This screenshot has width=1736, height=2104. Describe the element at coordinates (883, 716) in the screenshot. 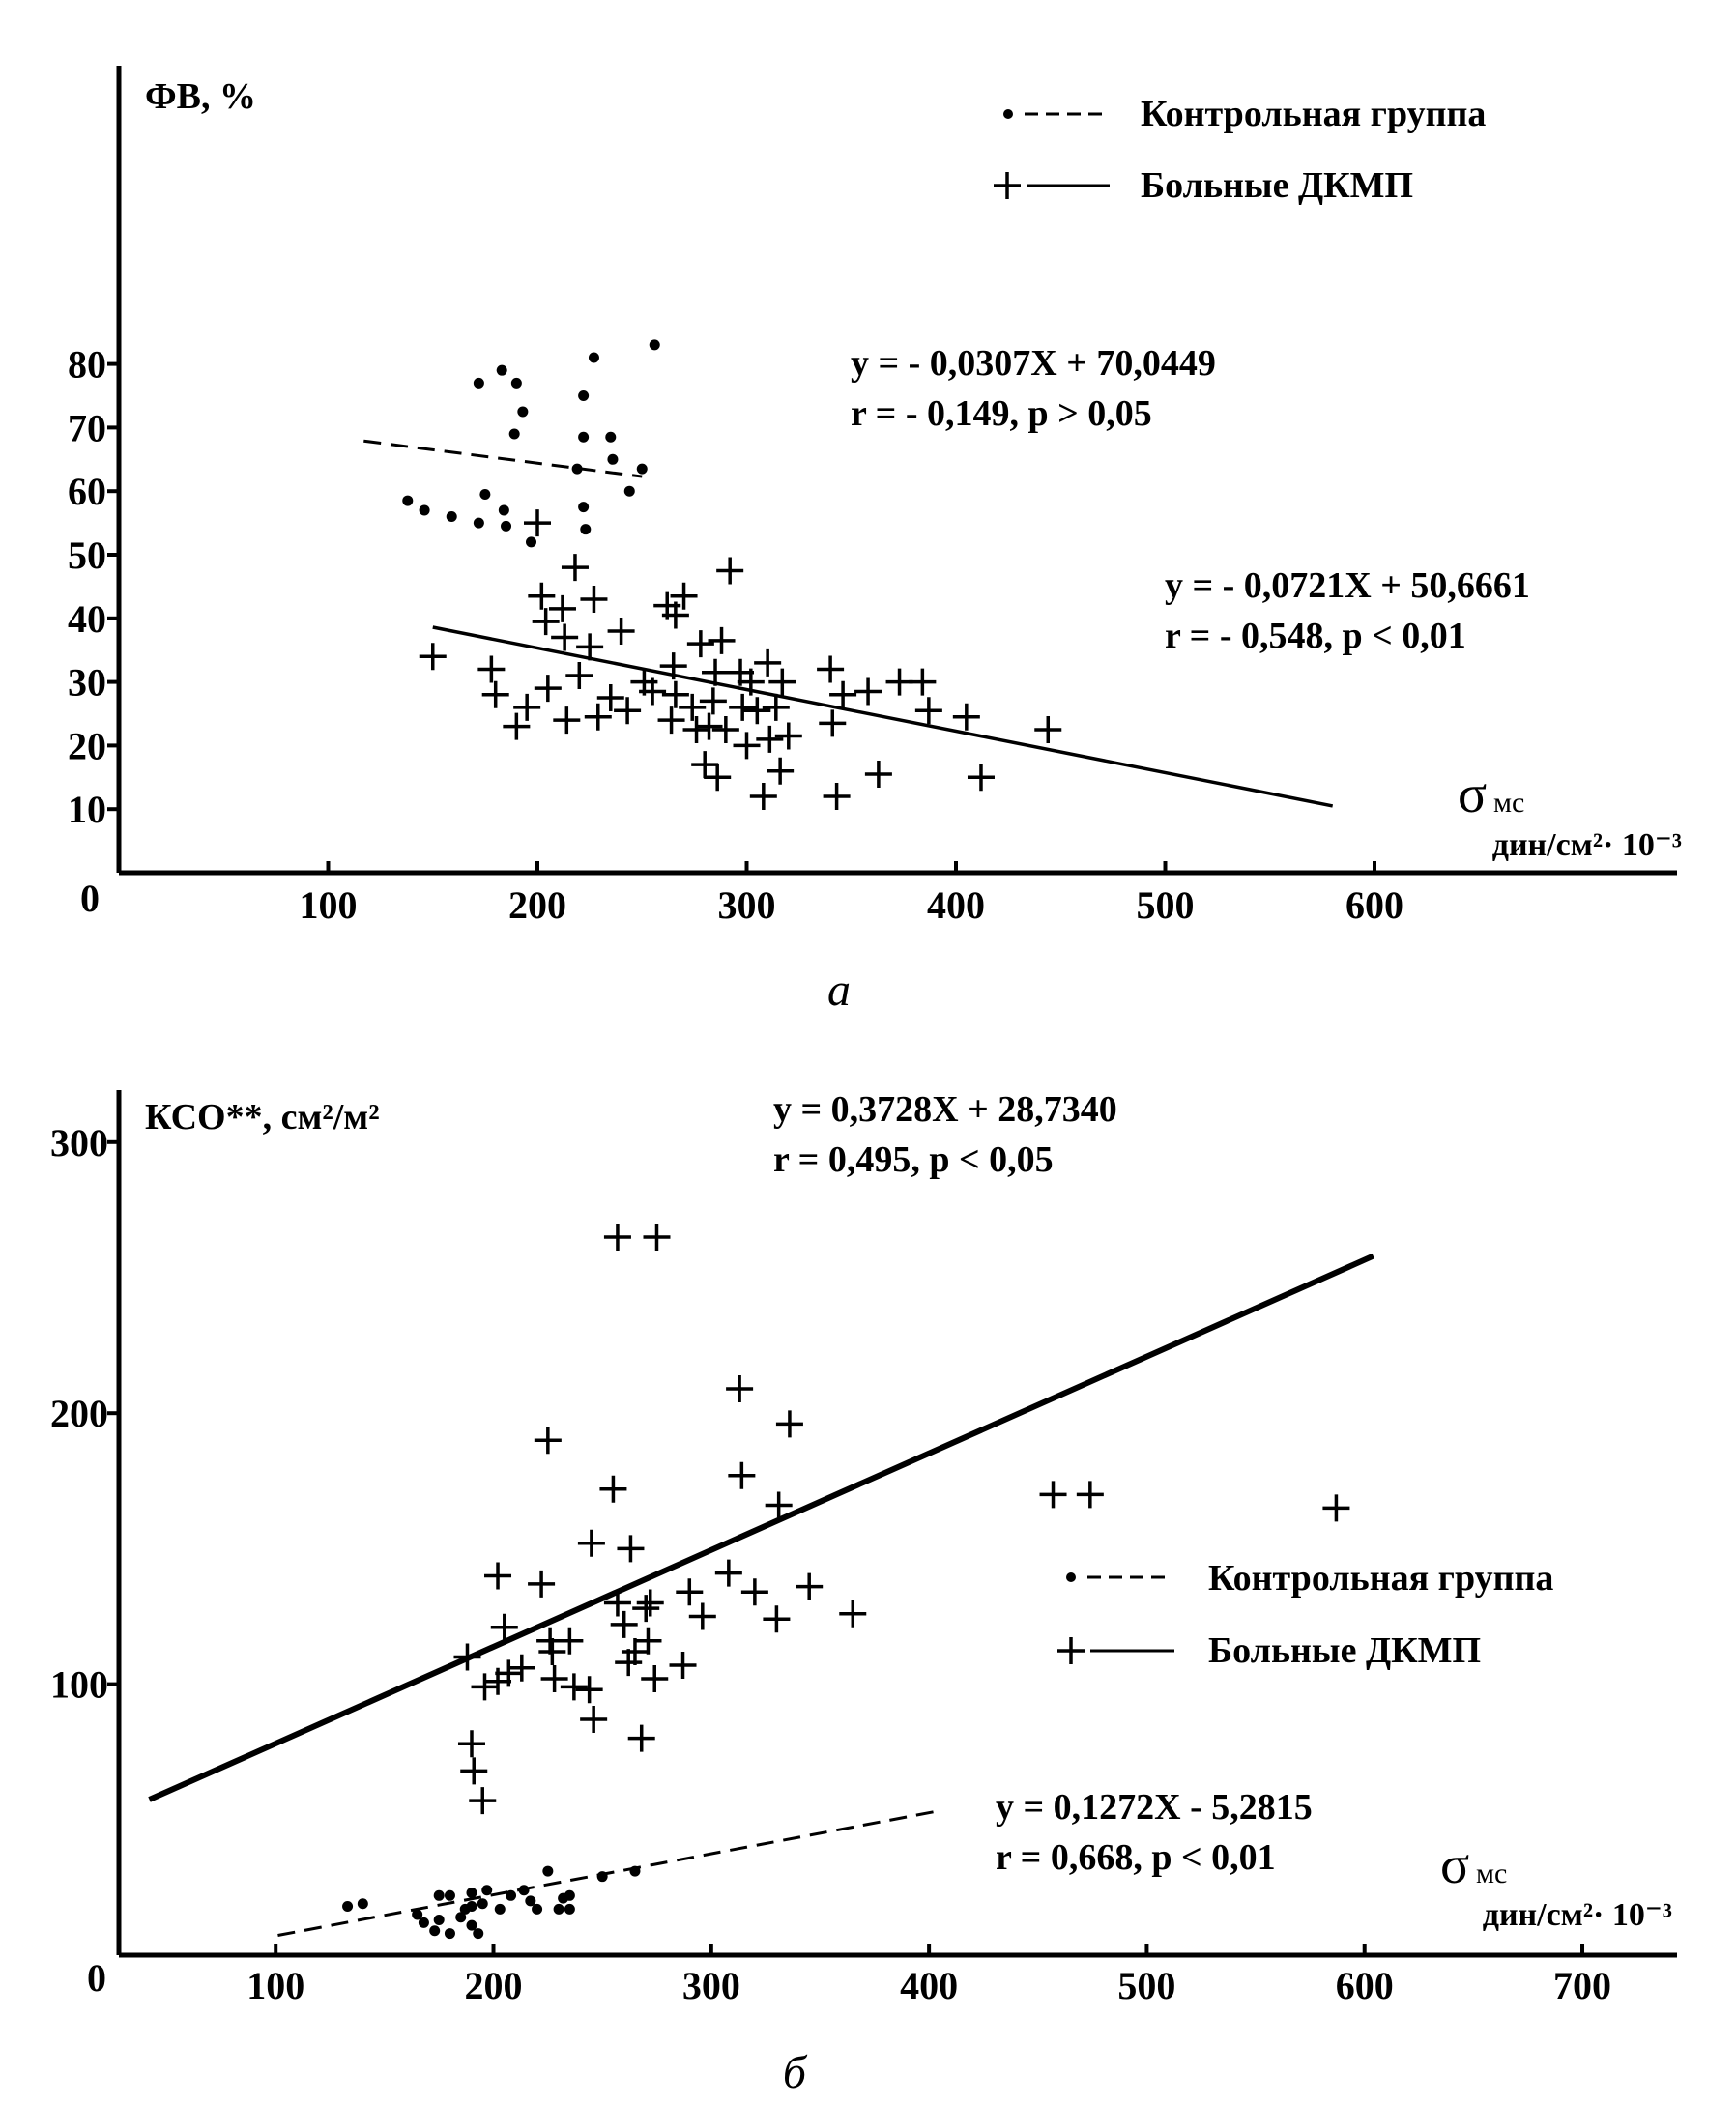

I see `fit-line-dcm` at that location.